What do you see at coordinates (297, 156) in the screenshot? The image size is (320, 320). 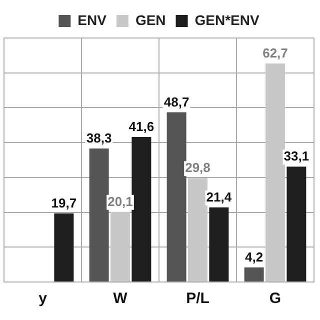 I see `data-label: 33,1` at bounding box center [297, 156].